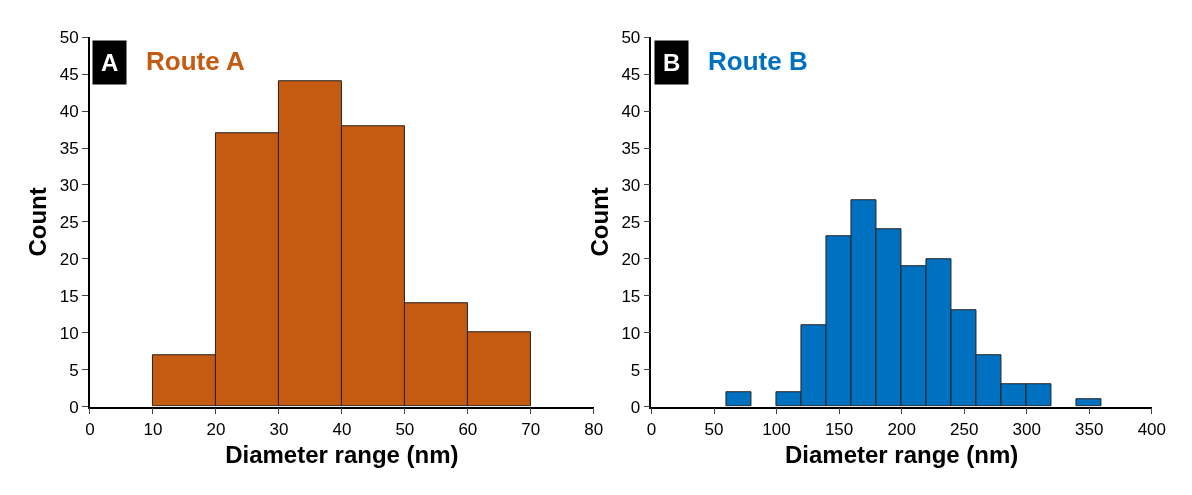  What do you see at coordinates (468, 429) in the screenshot?
I see `x-tick-label: 60` at bounding box center [468, 429].